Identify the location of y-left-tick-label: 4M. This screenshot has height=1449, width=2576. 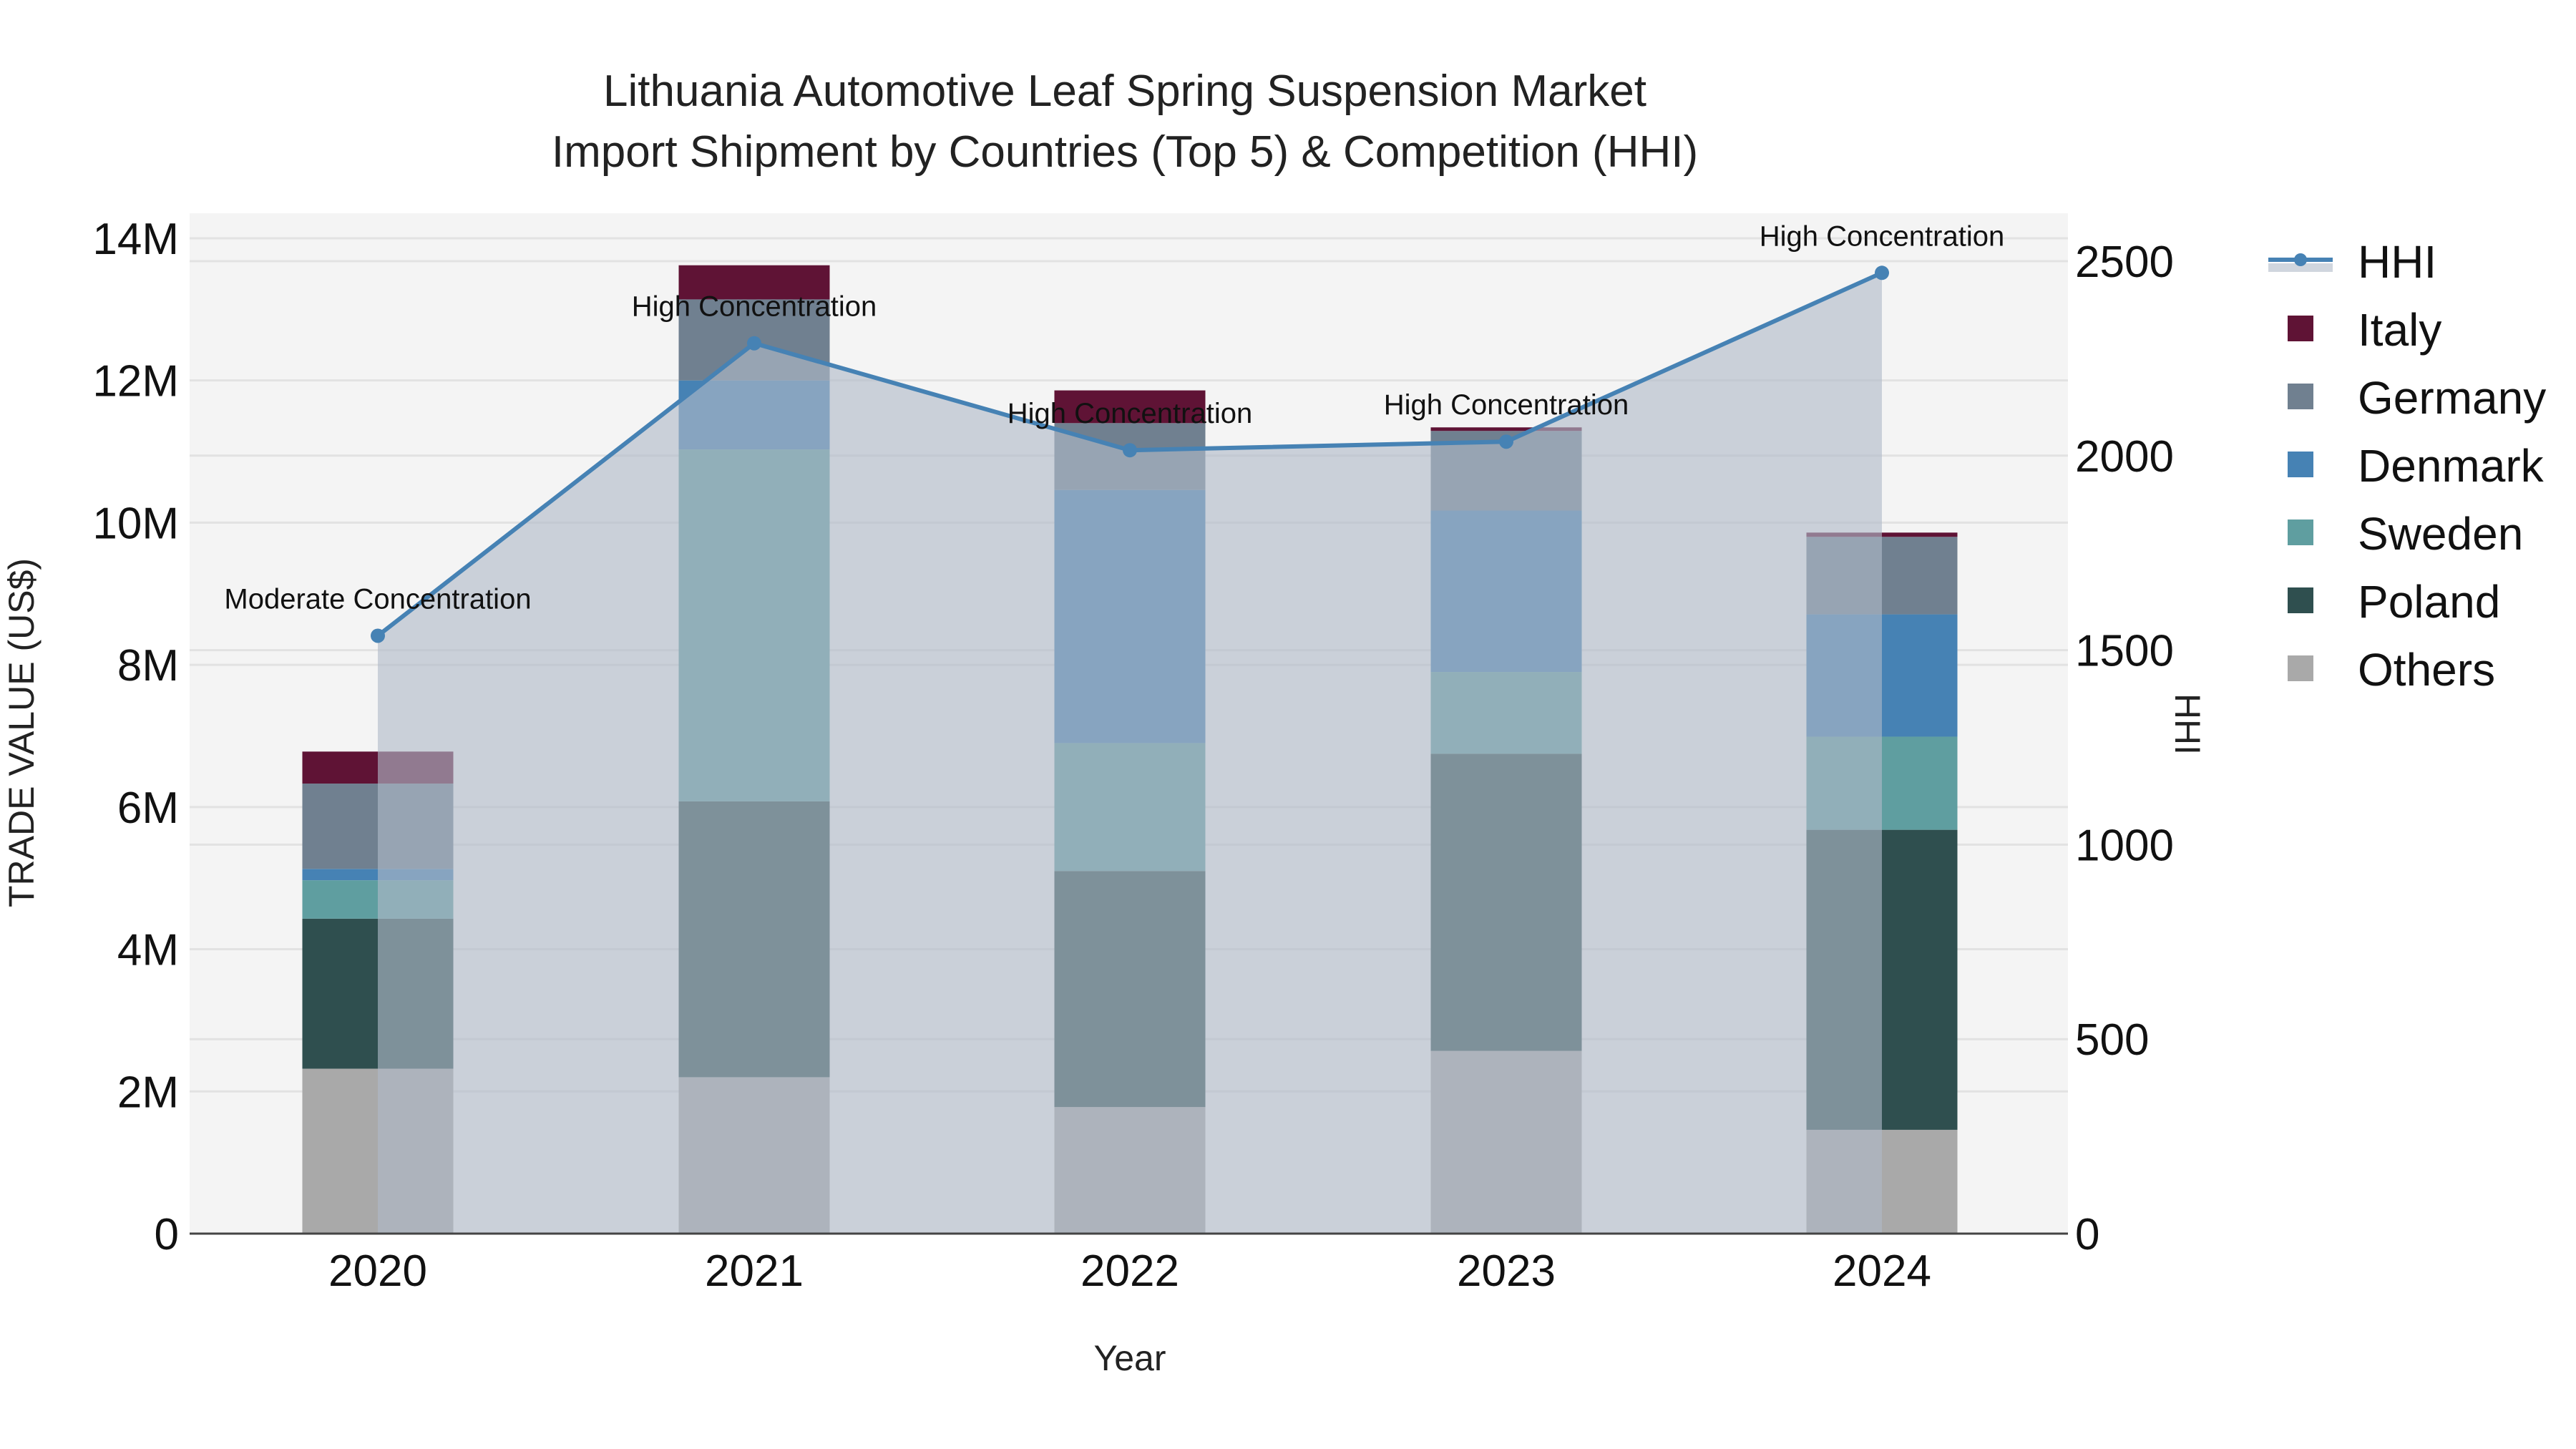
(148, 950).